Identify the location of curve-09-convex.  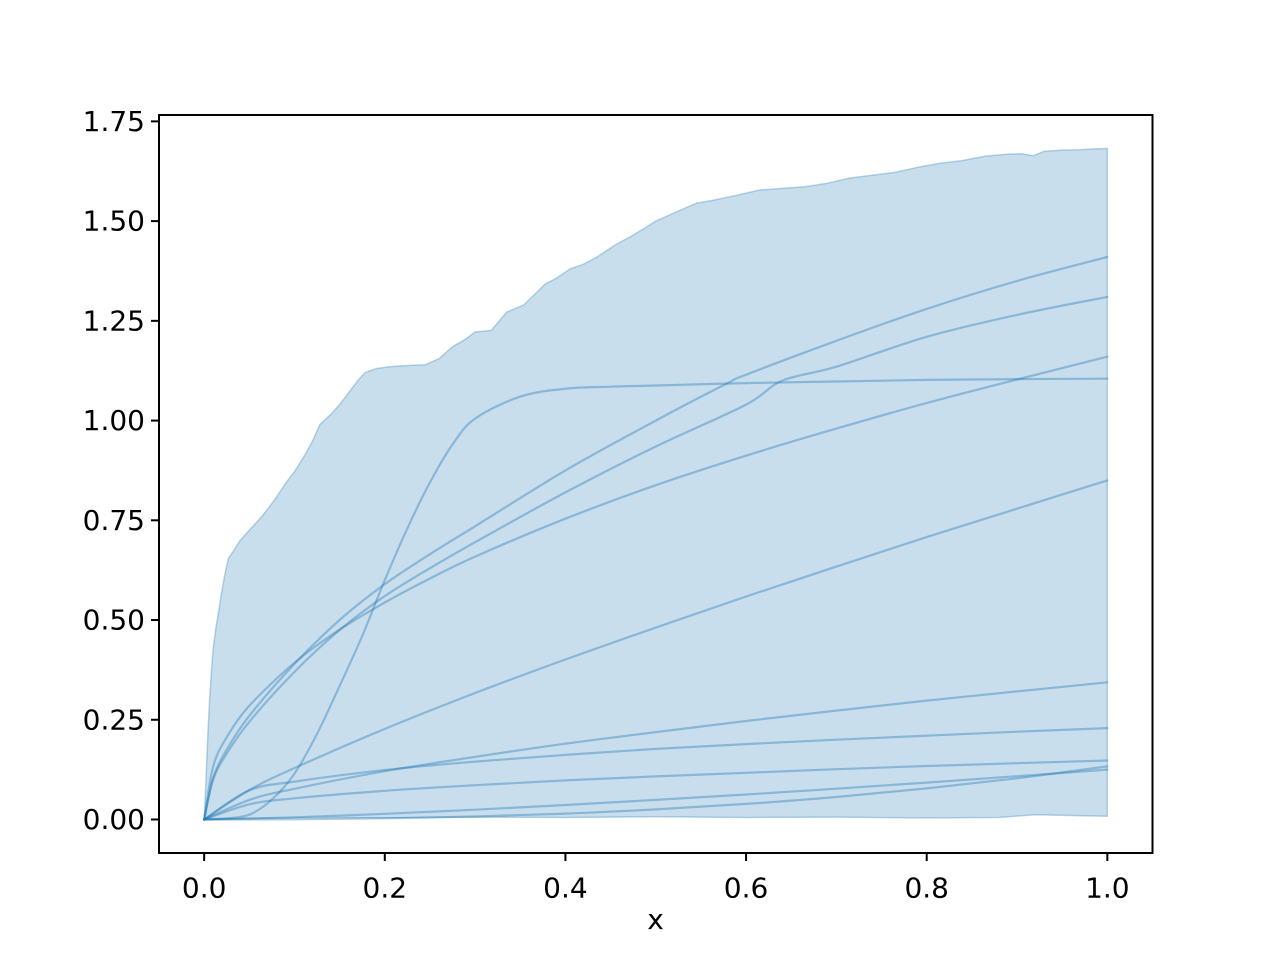
(656, 793).